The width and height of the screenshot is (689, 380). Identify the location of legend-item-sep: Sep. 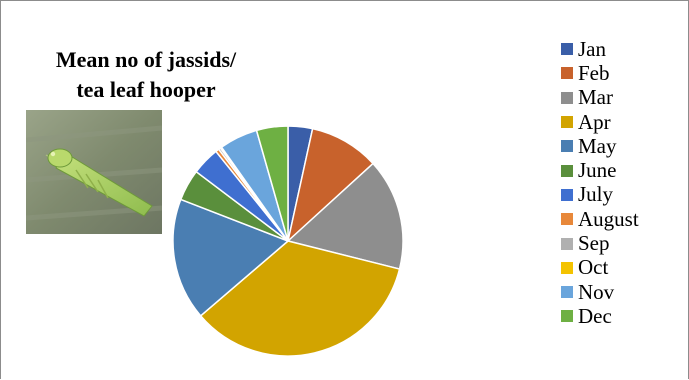
(600, 243).